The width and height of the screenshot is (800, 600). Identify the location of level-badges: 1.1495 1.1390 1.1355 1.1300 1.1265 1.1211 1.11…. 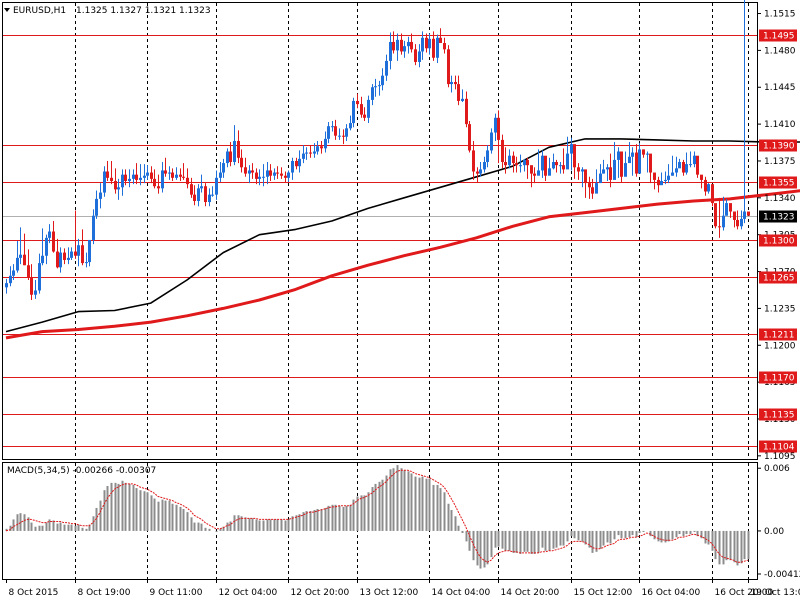
(778, 241).